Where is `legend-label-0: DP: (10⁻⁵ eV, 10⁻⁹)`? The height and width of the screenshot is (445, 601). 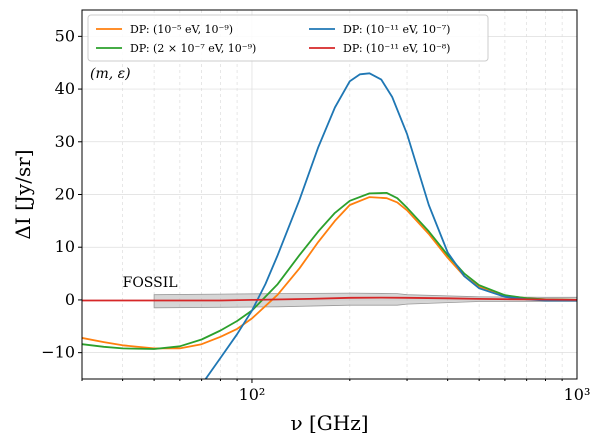
legend-label-0: DP: (10⁻⁵ eV, 10⁻⁹) is located at coordinates (181, 29).